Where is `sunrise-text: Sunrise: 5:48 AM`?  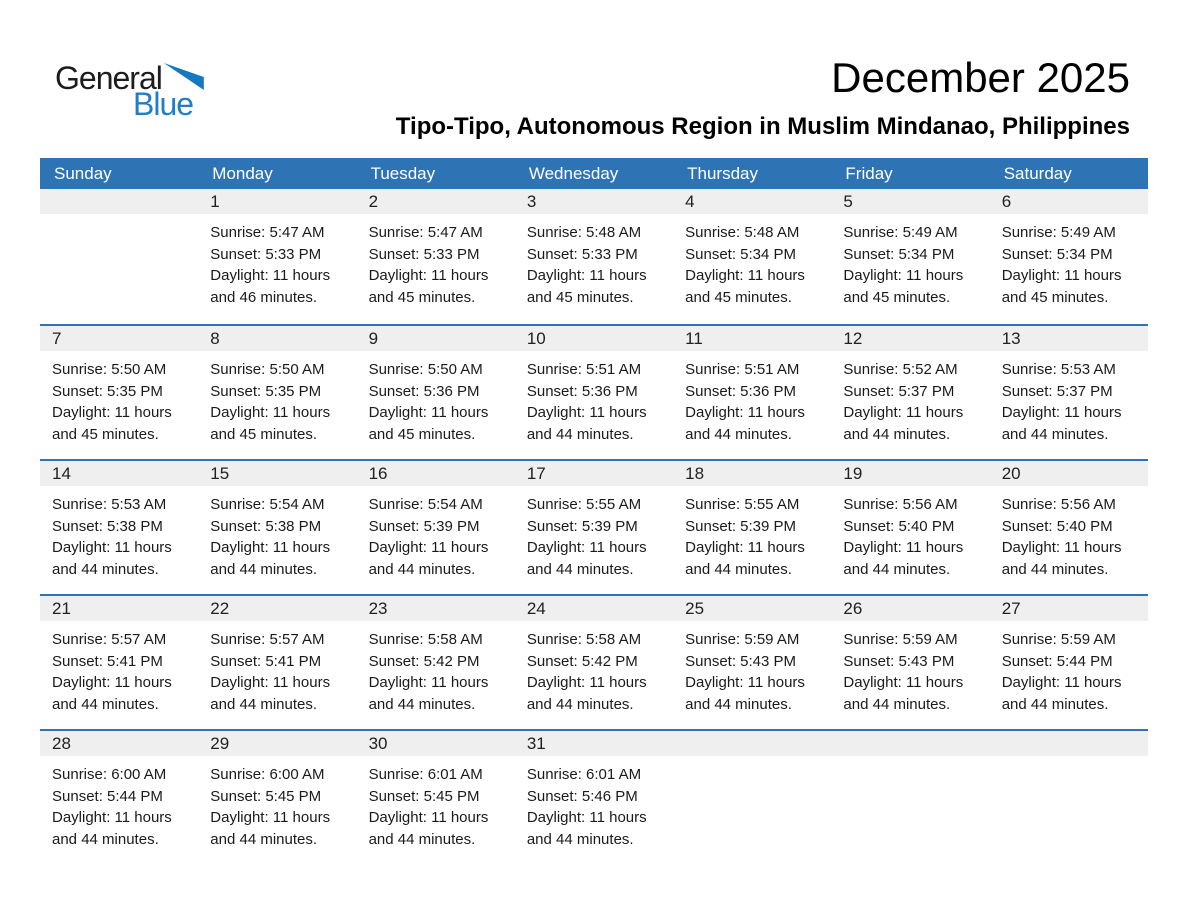
sunrise-text: Sunrise: 5:48 AM is located at coordinates (584, 232).